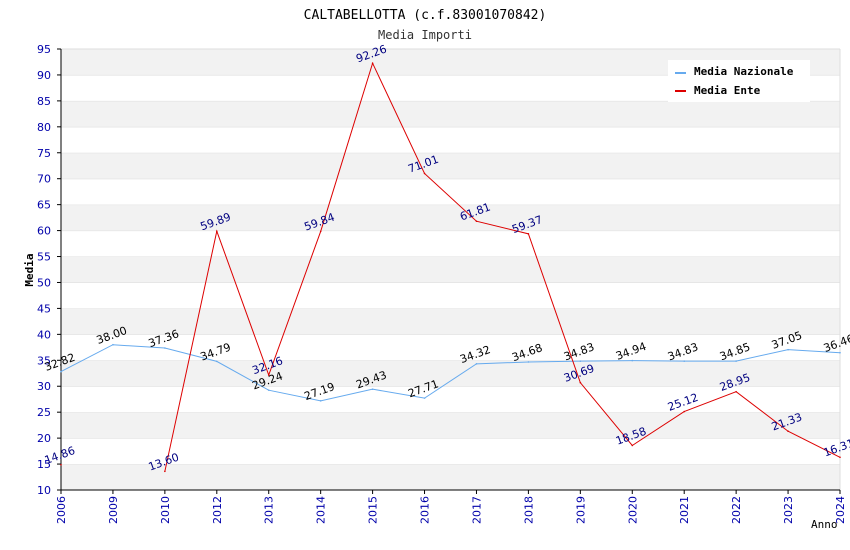  What do you see at coordinates (44, 205) in the screenshot?
I see `y-tick-label: 65` at bounding box center [44, 205].